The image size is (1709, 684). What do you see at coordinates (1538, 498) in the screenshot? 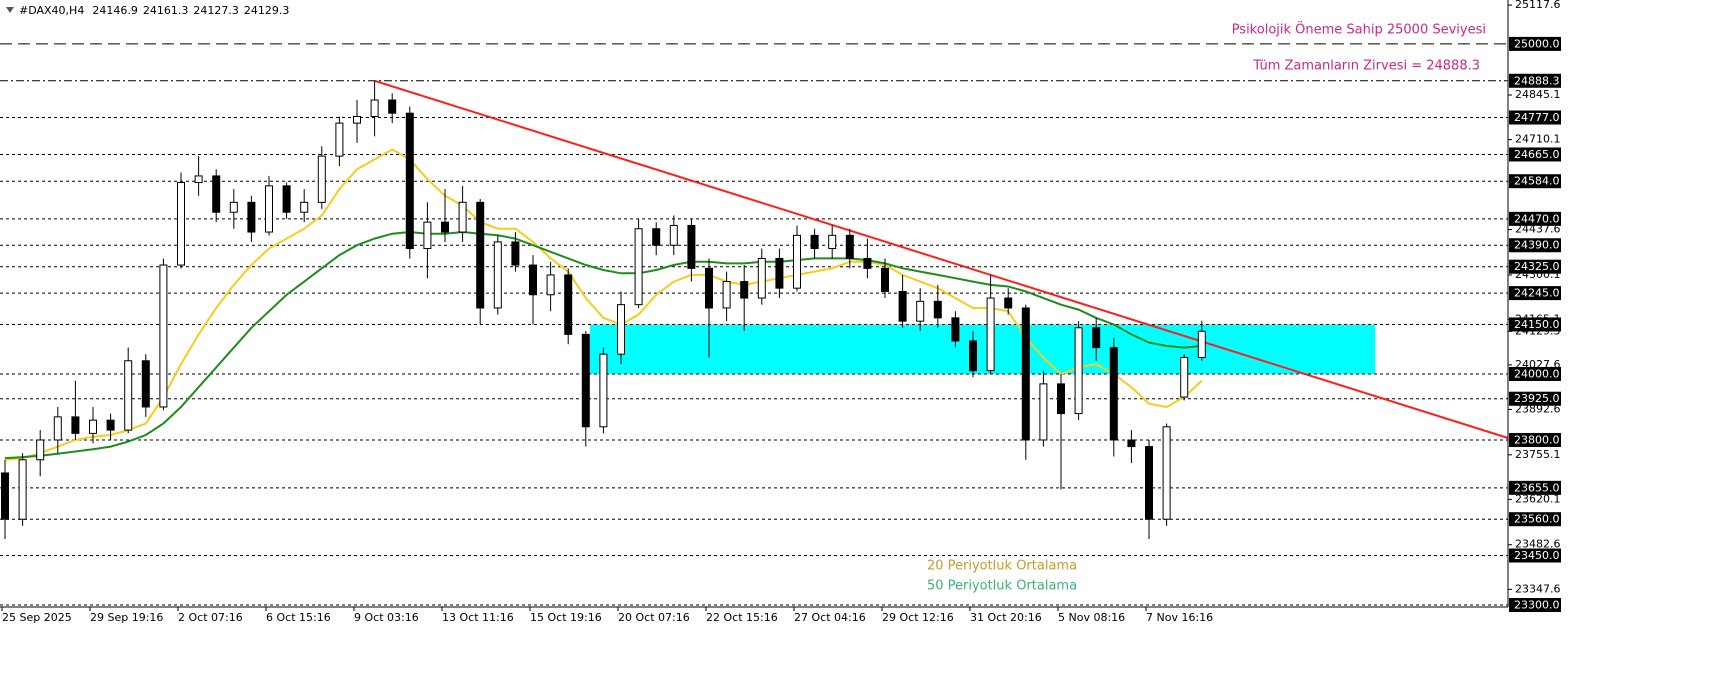
I see `y-tick-label: 23620.1` at bounding box center [1538, 498].